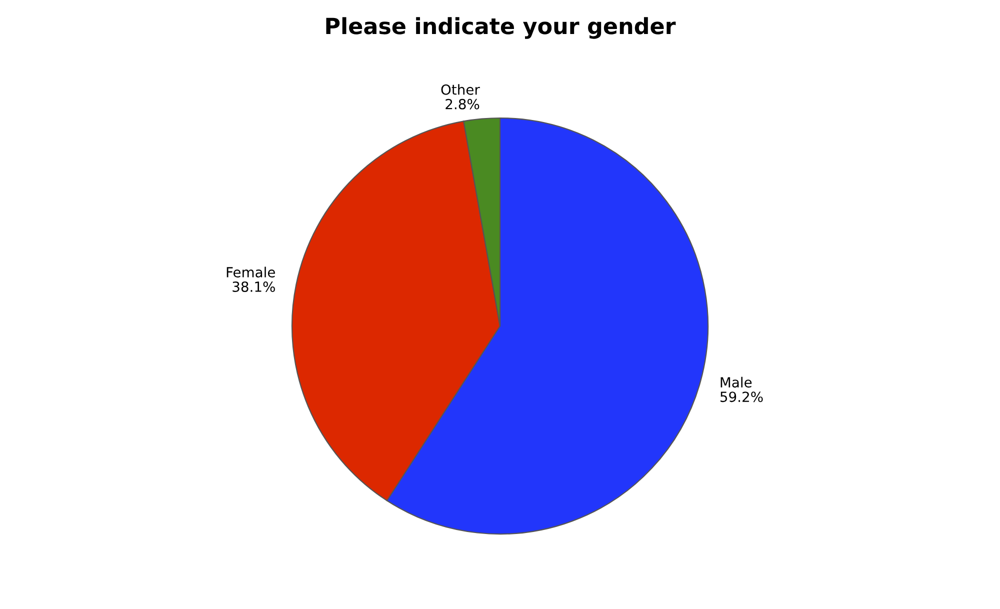  Describe the element at coordinates (250, 272) in the screenshot. I see `slice-label: Female` at that location.